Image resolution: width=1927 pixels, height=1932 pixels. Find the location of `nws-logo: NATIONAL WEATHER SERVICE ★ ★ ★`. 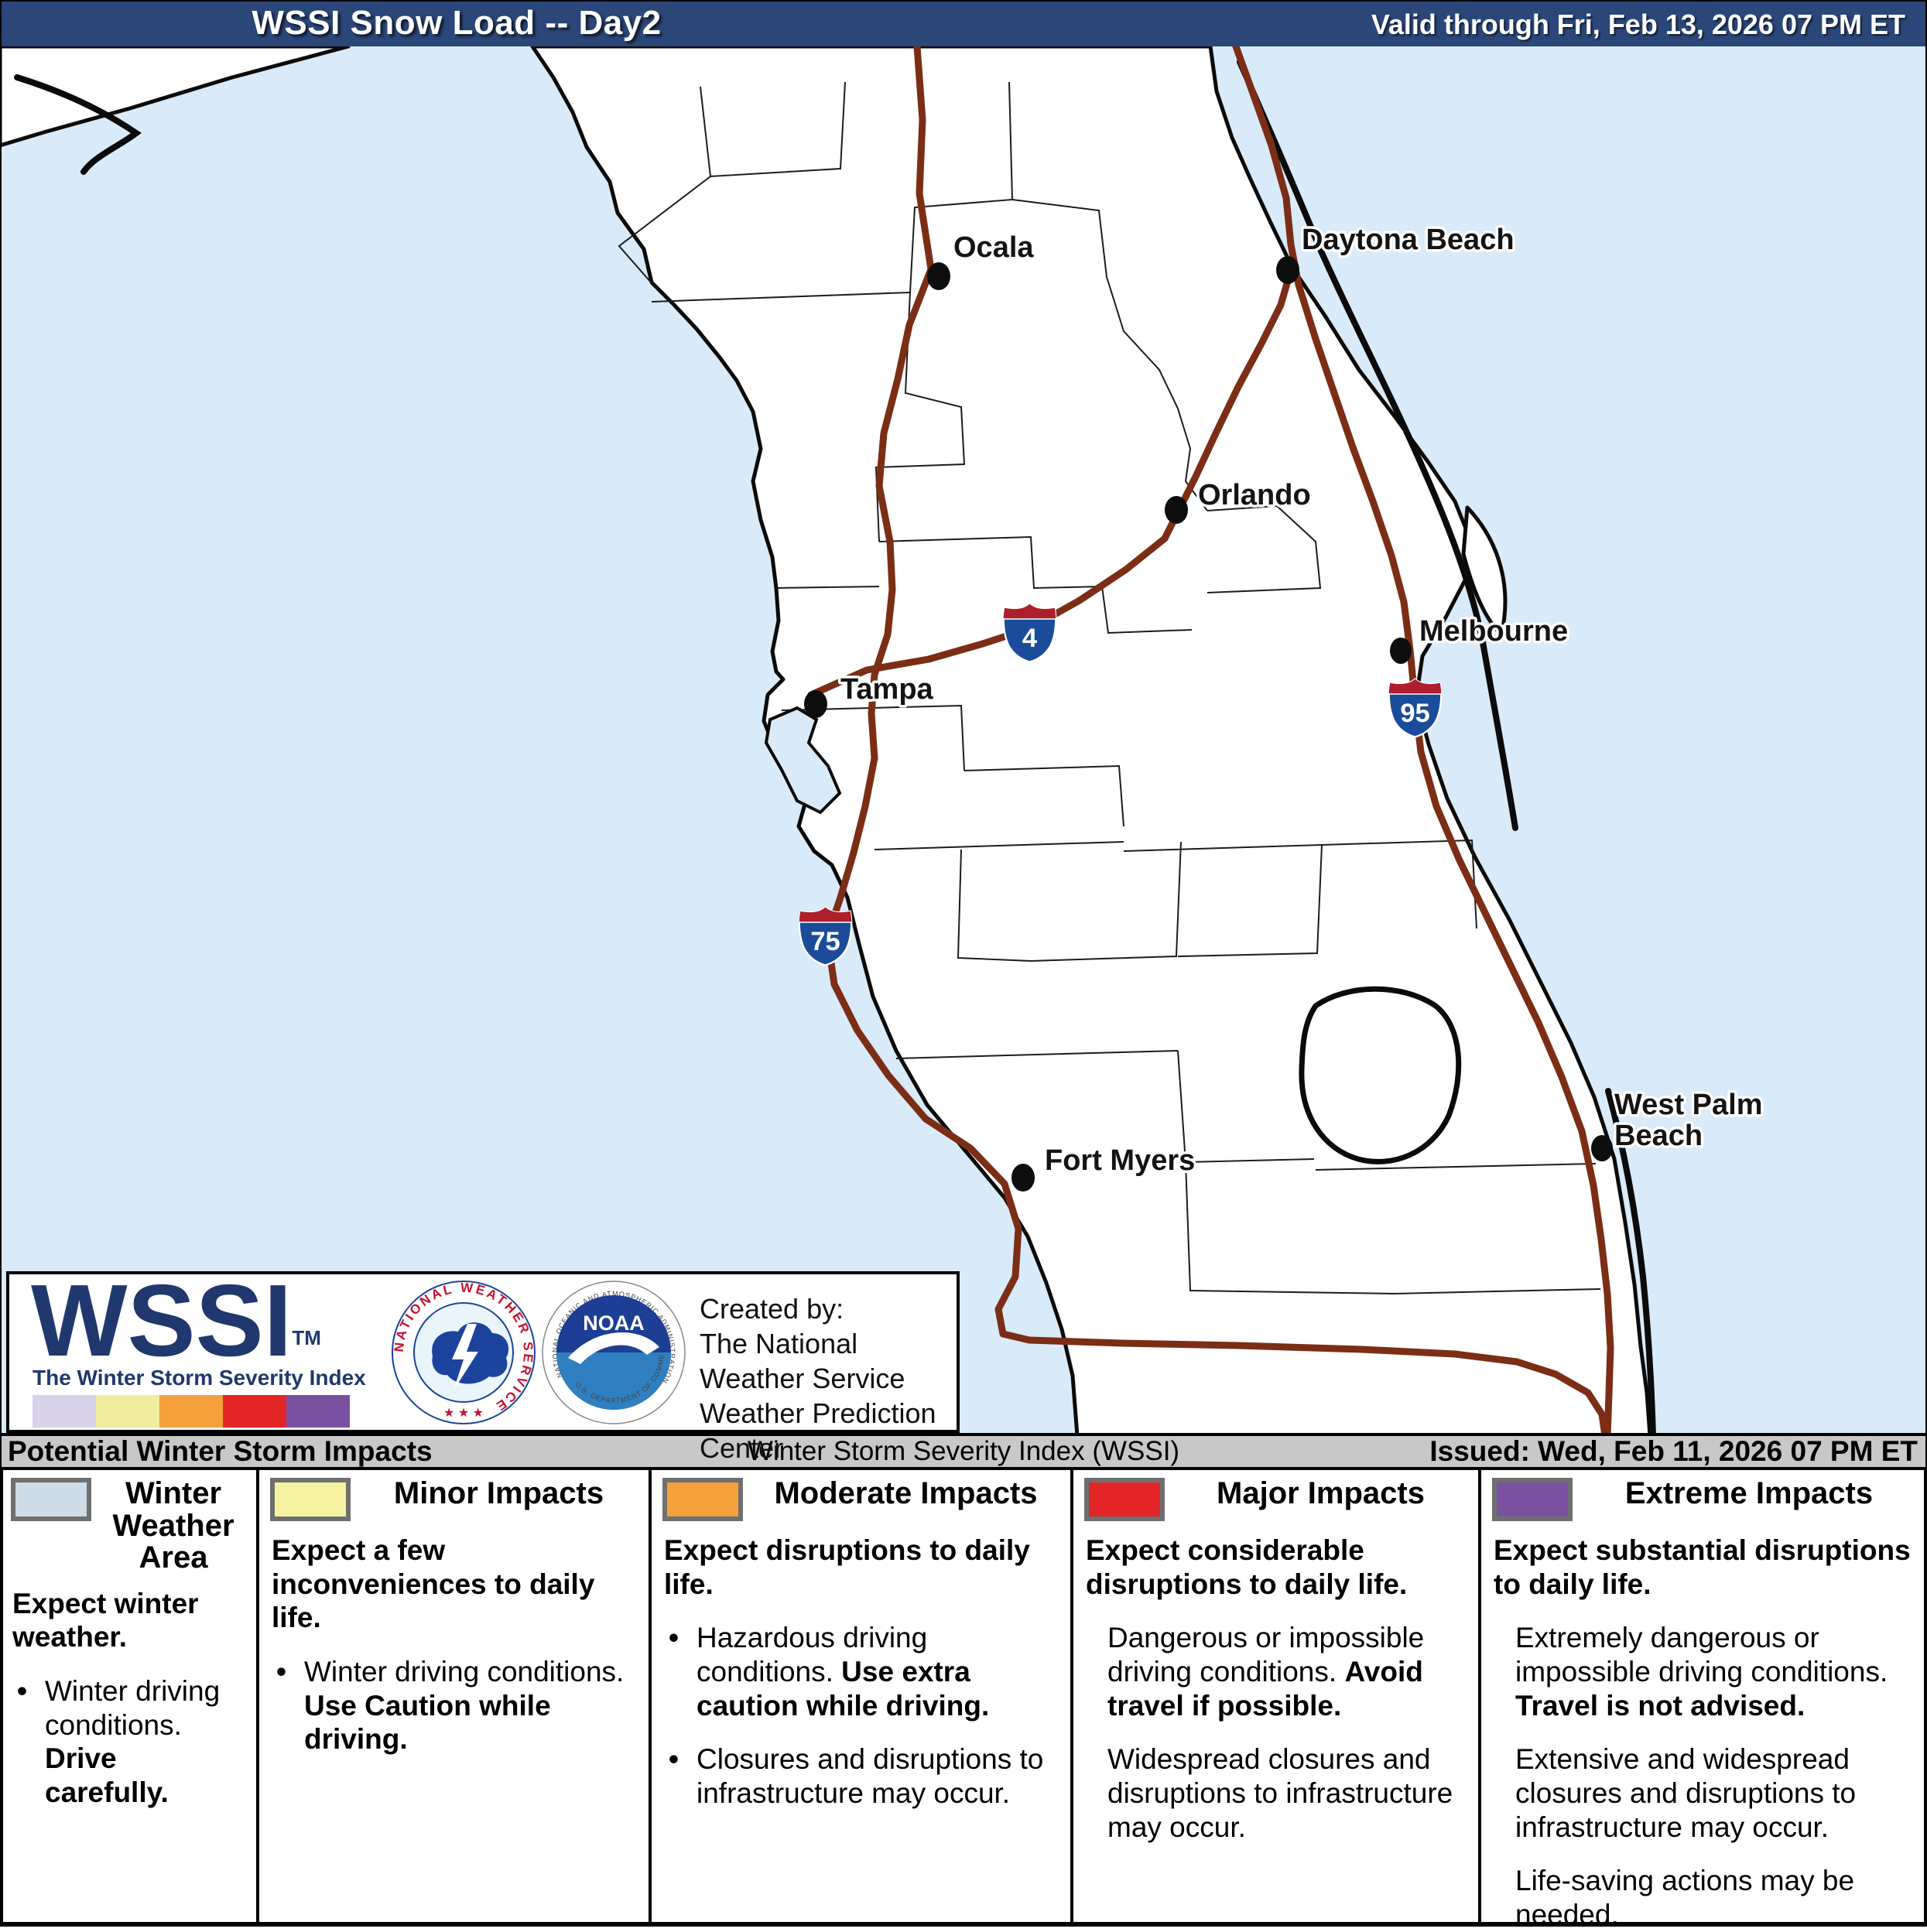

nws-logo: NATIONAL WEATHER SERVICE ★ ★ ★ is located at coordinates (464, 1353).